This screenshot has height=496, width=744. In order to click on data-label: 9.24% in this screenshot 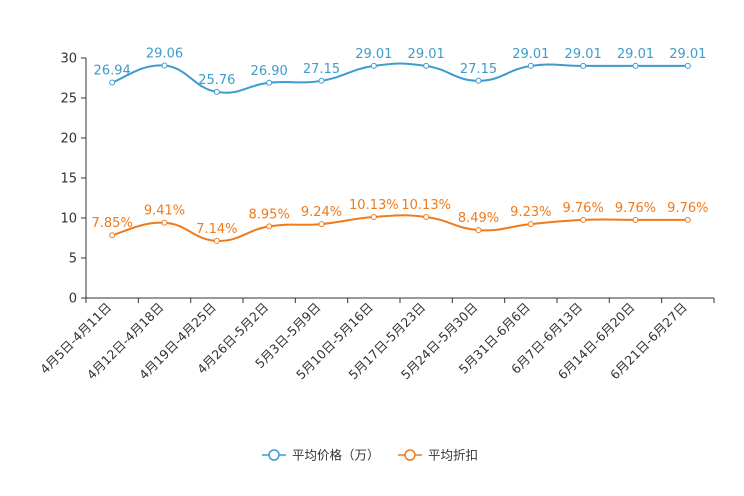, I will do `click(321, 212)`.